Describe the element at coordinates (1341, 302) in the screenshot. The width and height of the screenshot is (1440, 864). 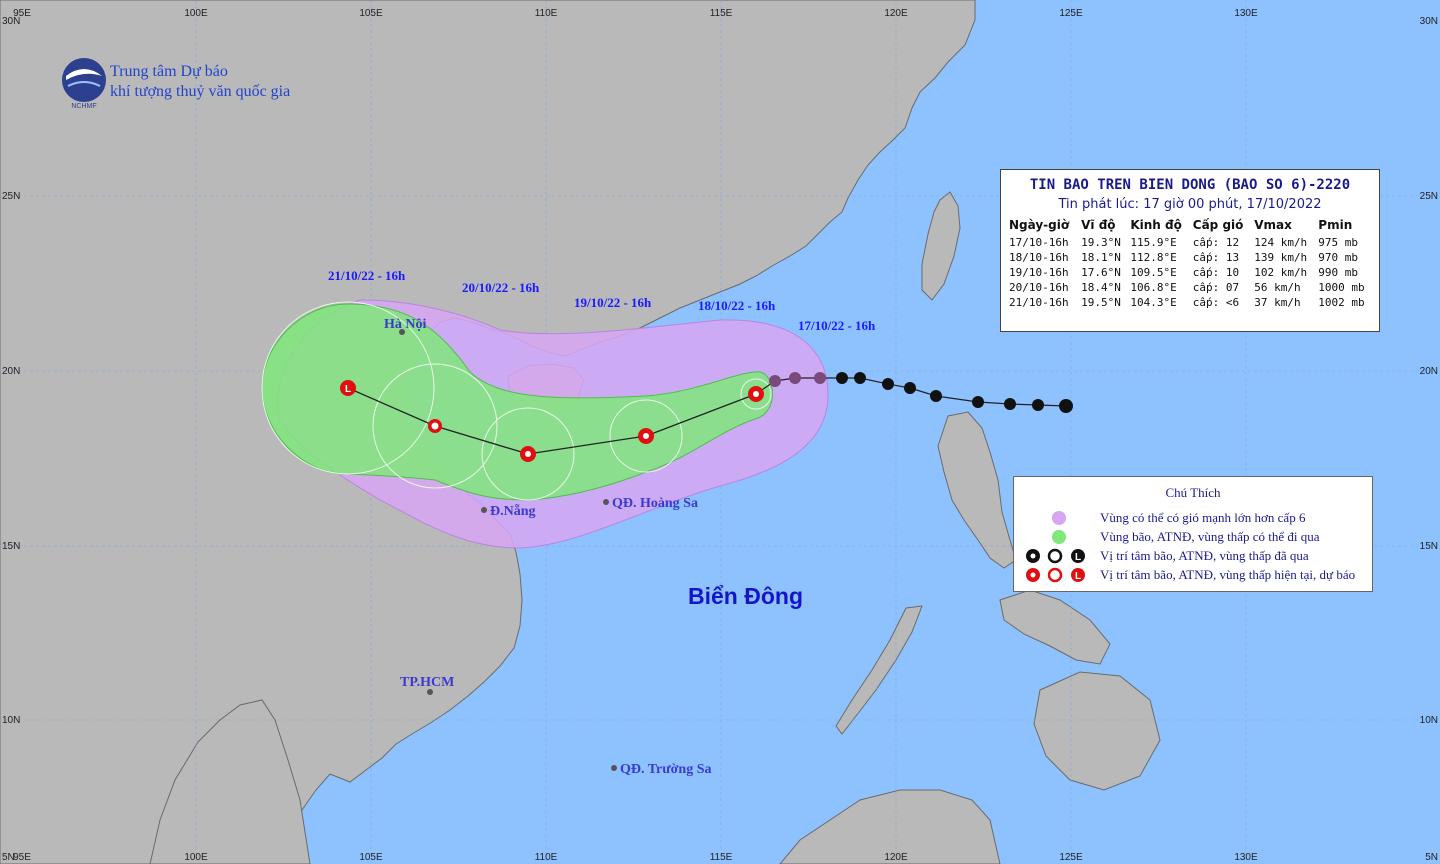
I see `table-cell: 1002 mb` at that location.